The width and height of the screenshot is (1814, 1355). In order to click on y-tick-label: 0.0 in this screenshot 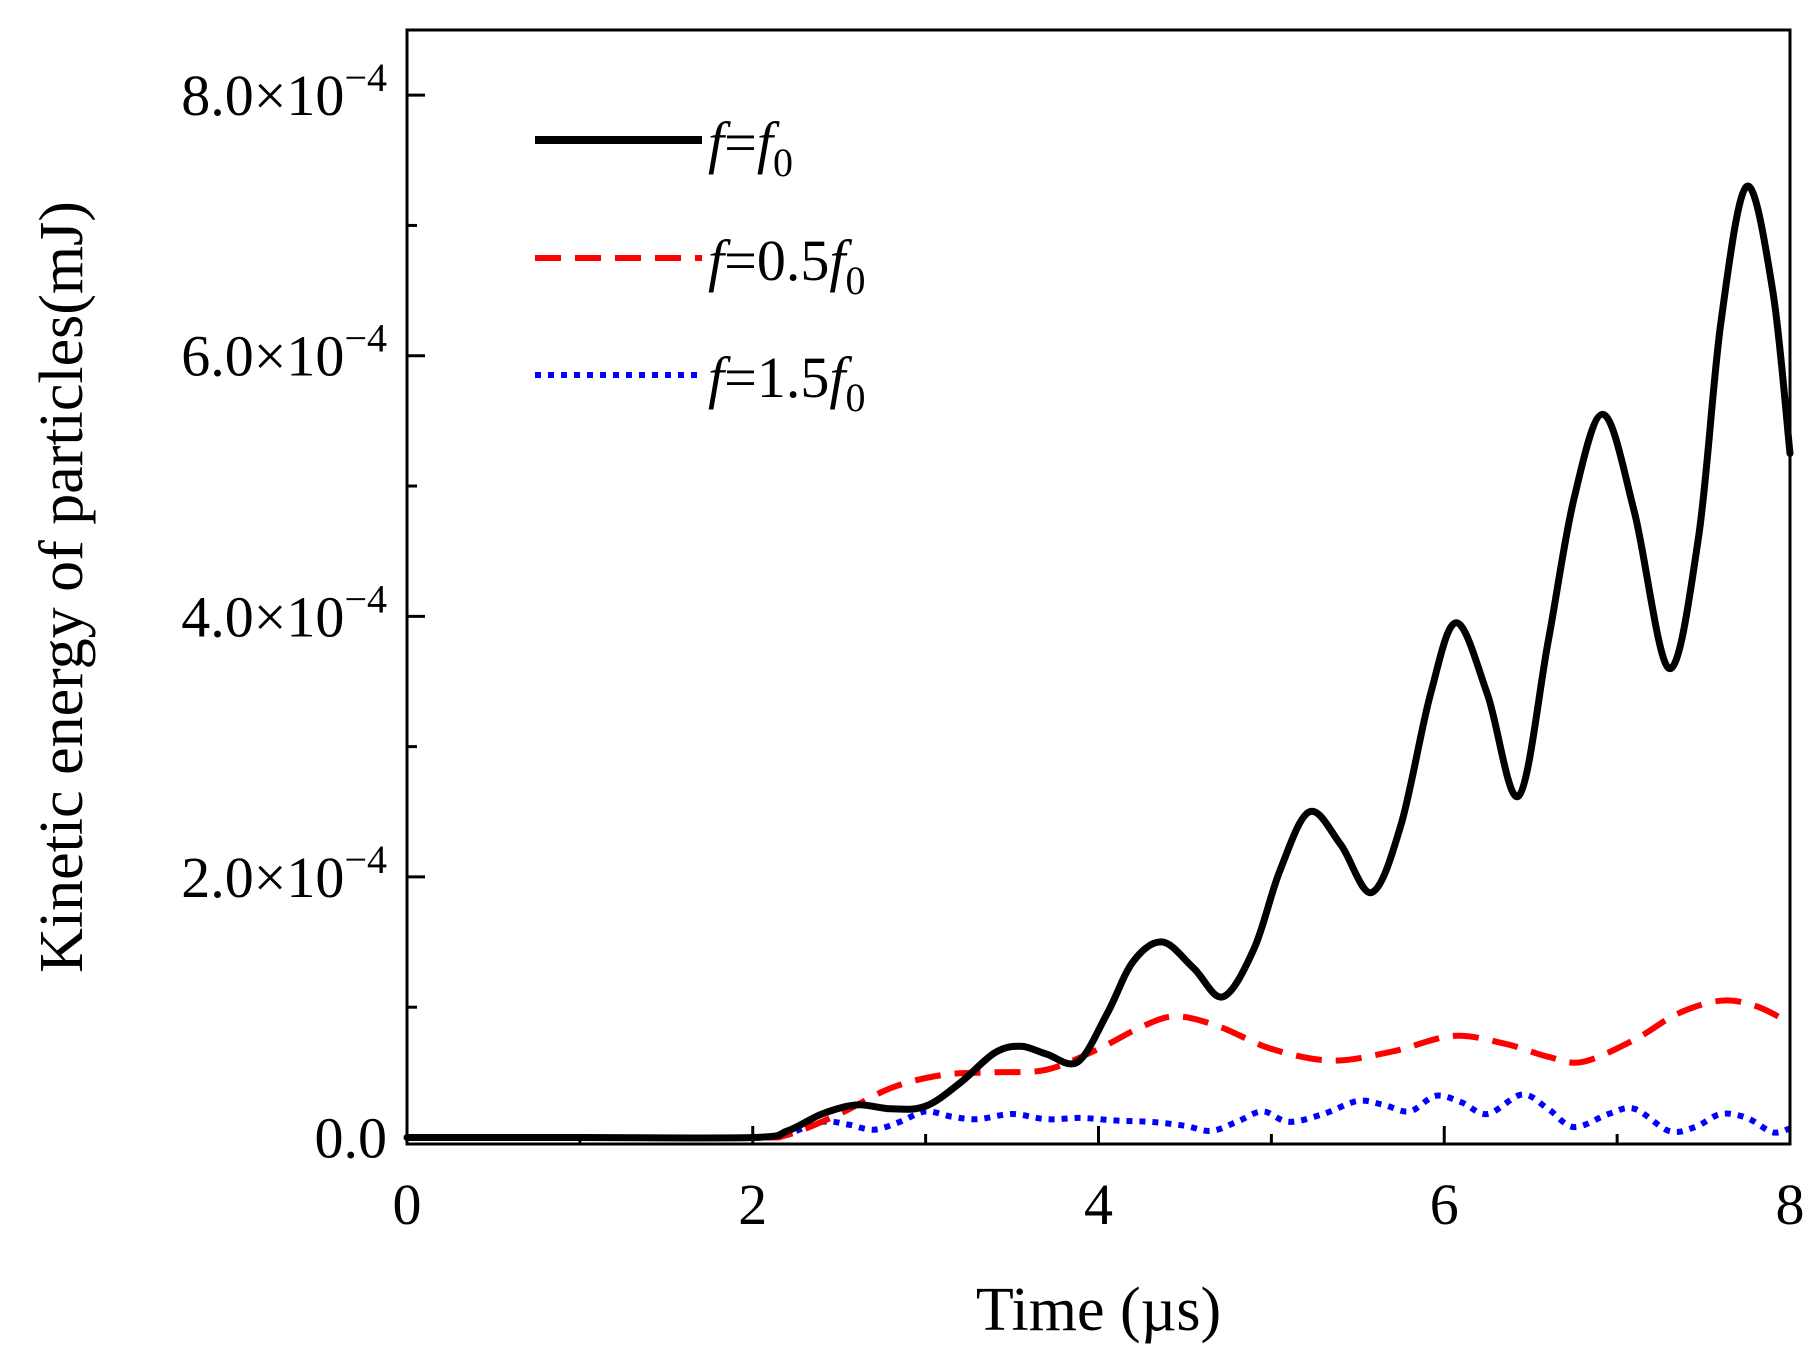, I will do `click(351, 1137)`.